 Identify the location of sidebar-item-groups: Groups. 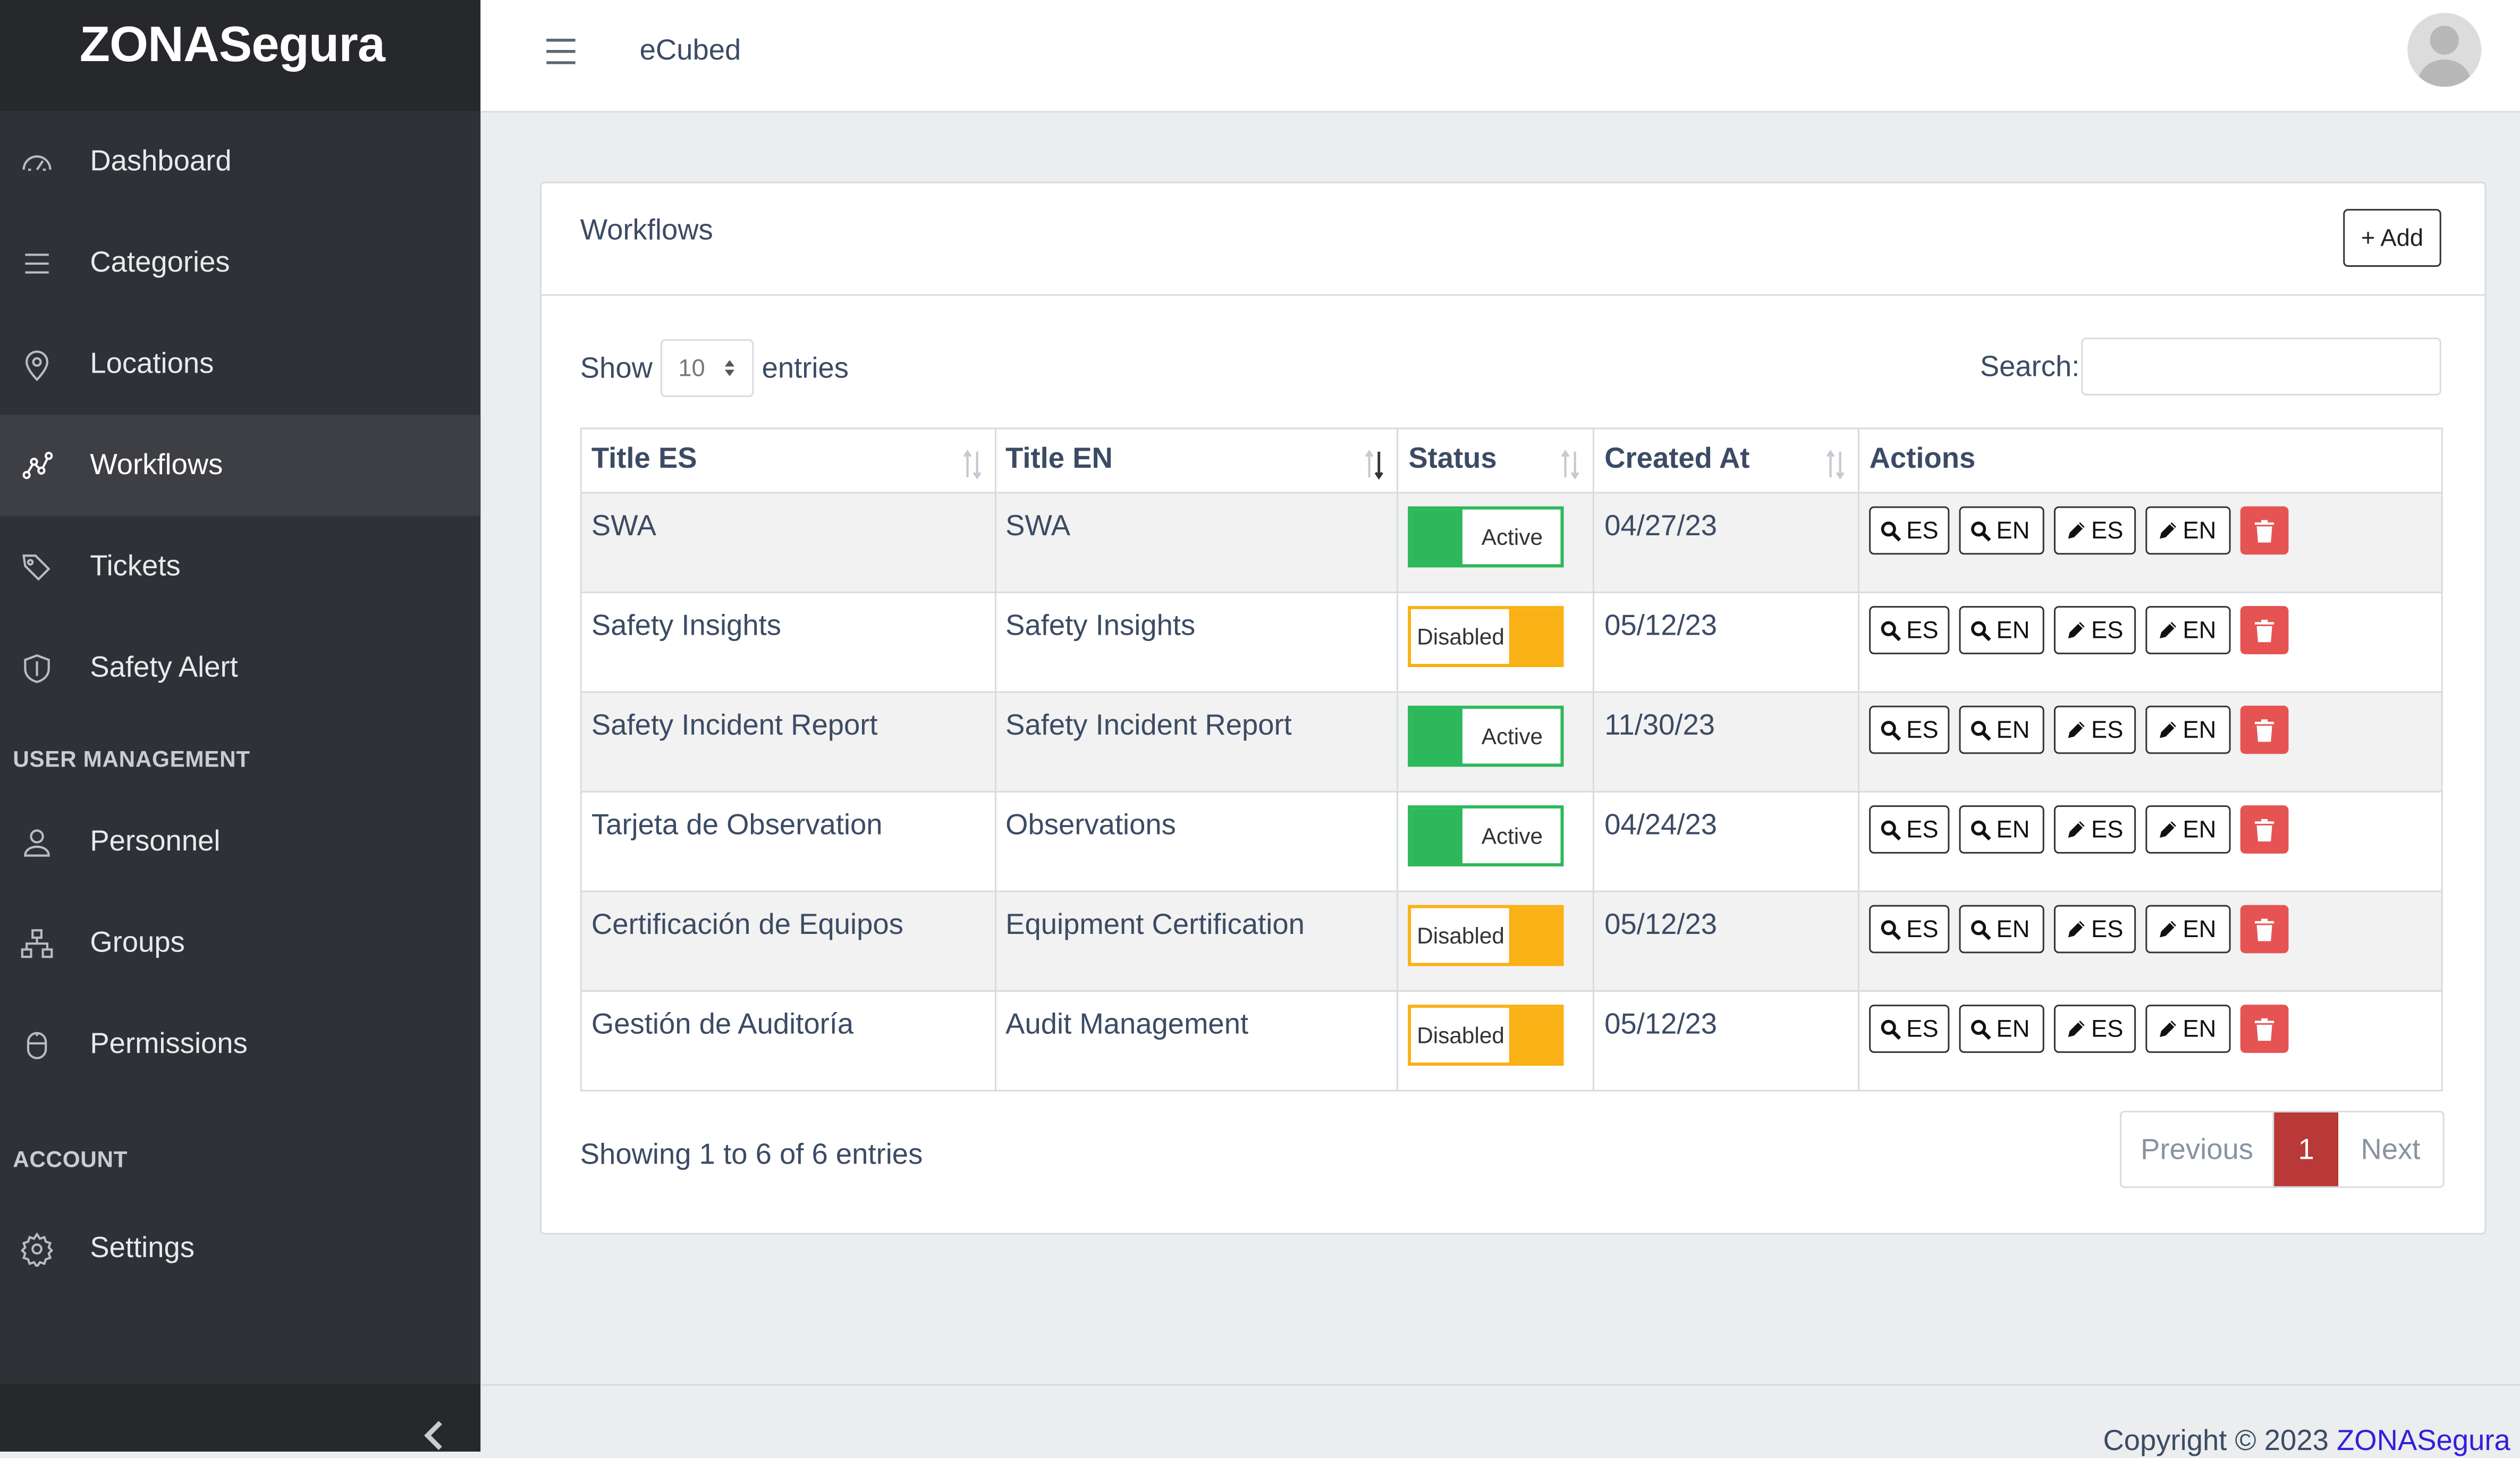
(240, 943).